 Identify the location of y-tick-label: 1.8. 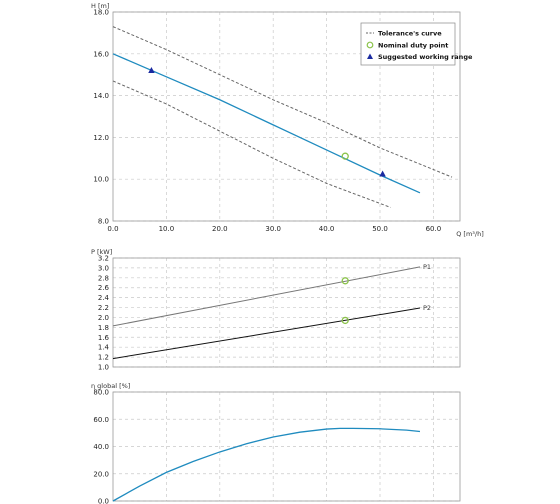
(103, 328).